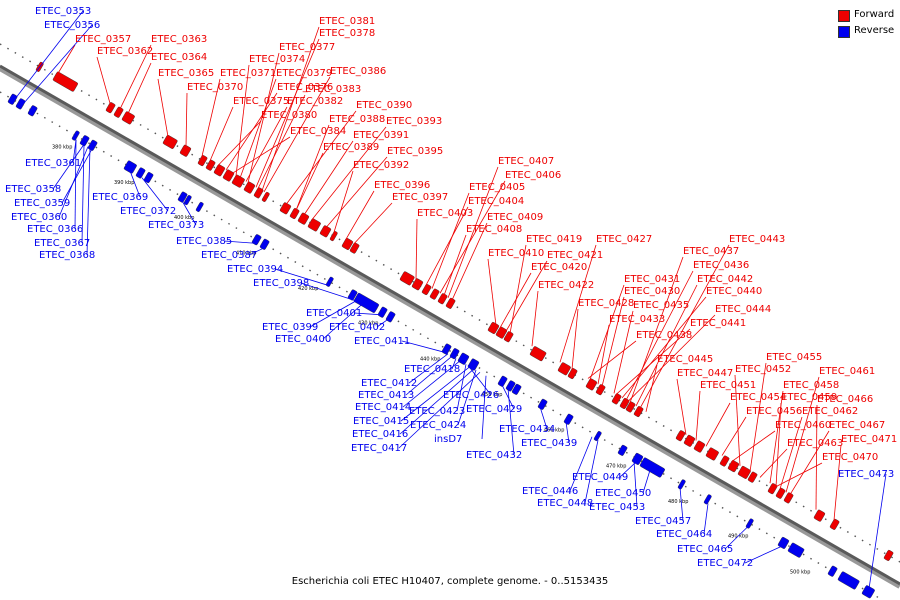  What do you see at coordinates (758, 397) in the screenshot?
I see `forward-gene-label: ETEC_0454` at bounding box center [758, 397].